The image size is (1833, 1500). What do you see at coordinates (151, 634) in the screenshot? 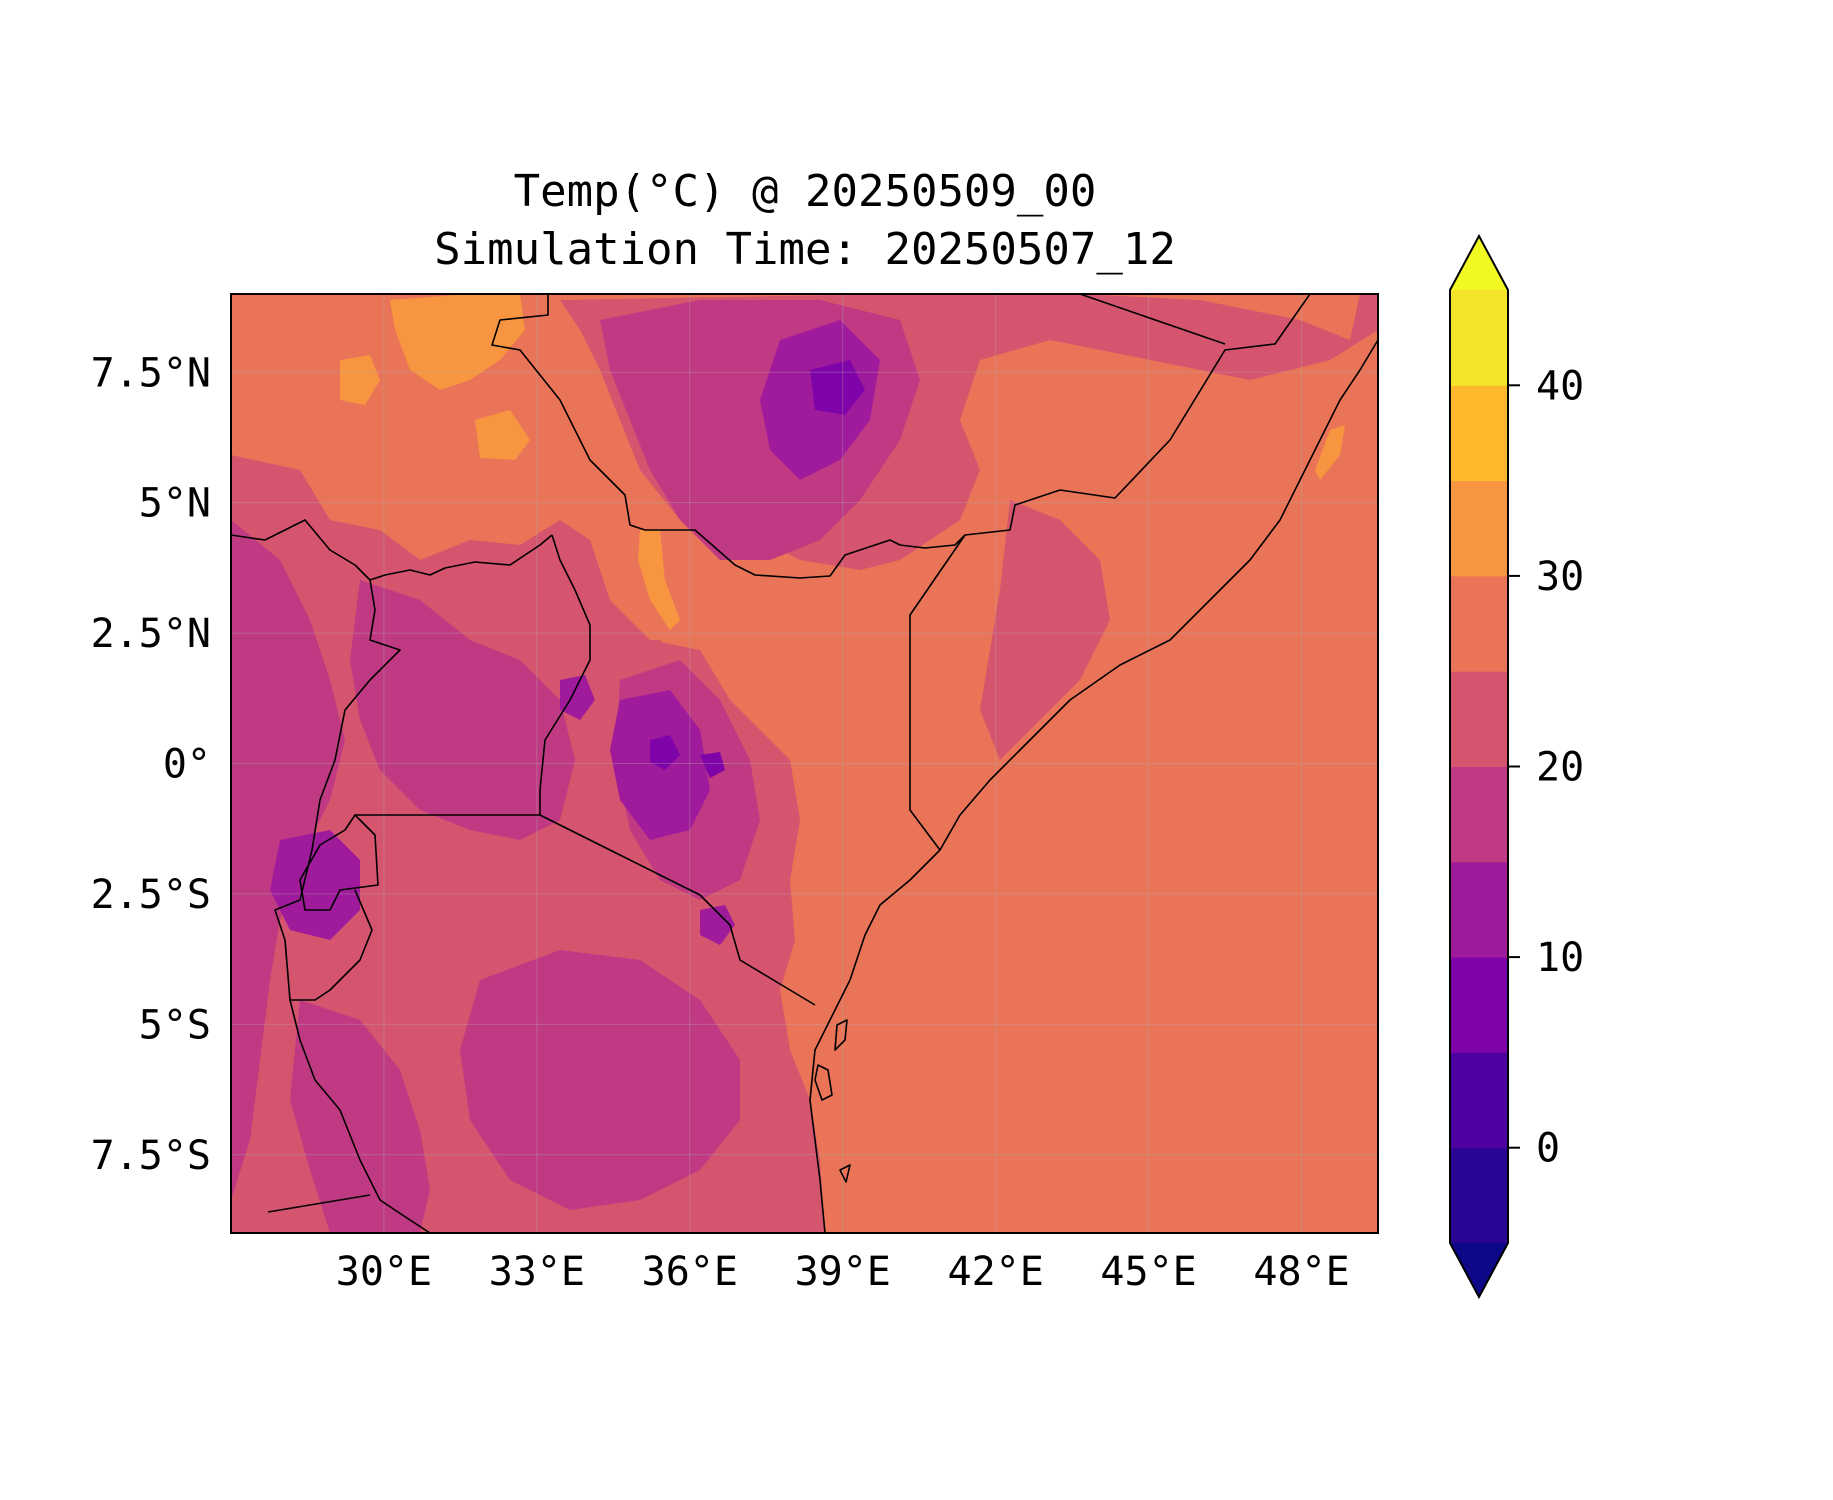
I see `y-tick-label: 2.5°N` at bounding box center [151, 634].